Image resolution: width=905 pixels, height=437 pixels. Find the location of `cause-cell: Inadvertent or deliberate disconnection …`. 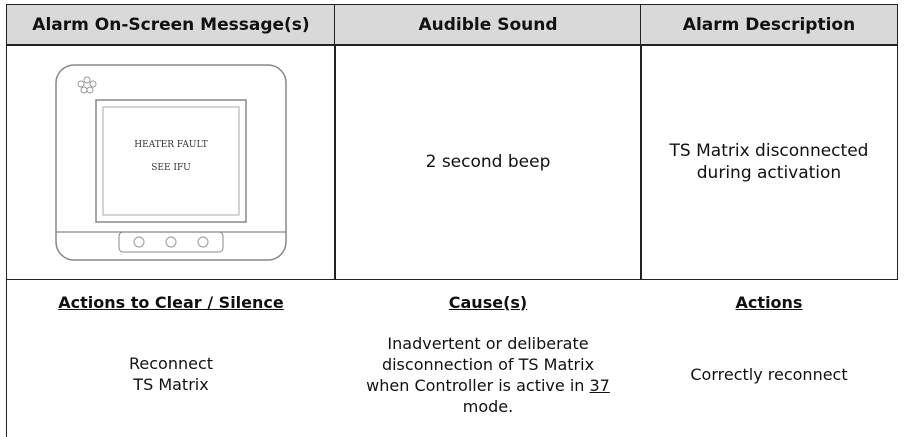

cause-cell: Inadvertent or deliberate disconnection … is located at coordinates (488, 375).